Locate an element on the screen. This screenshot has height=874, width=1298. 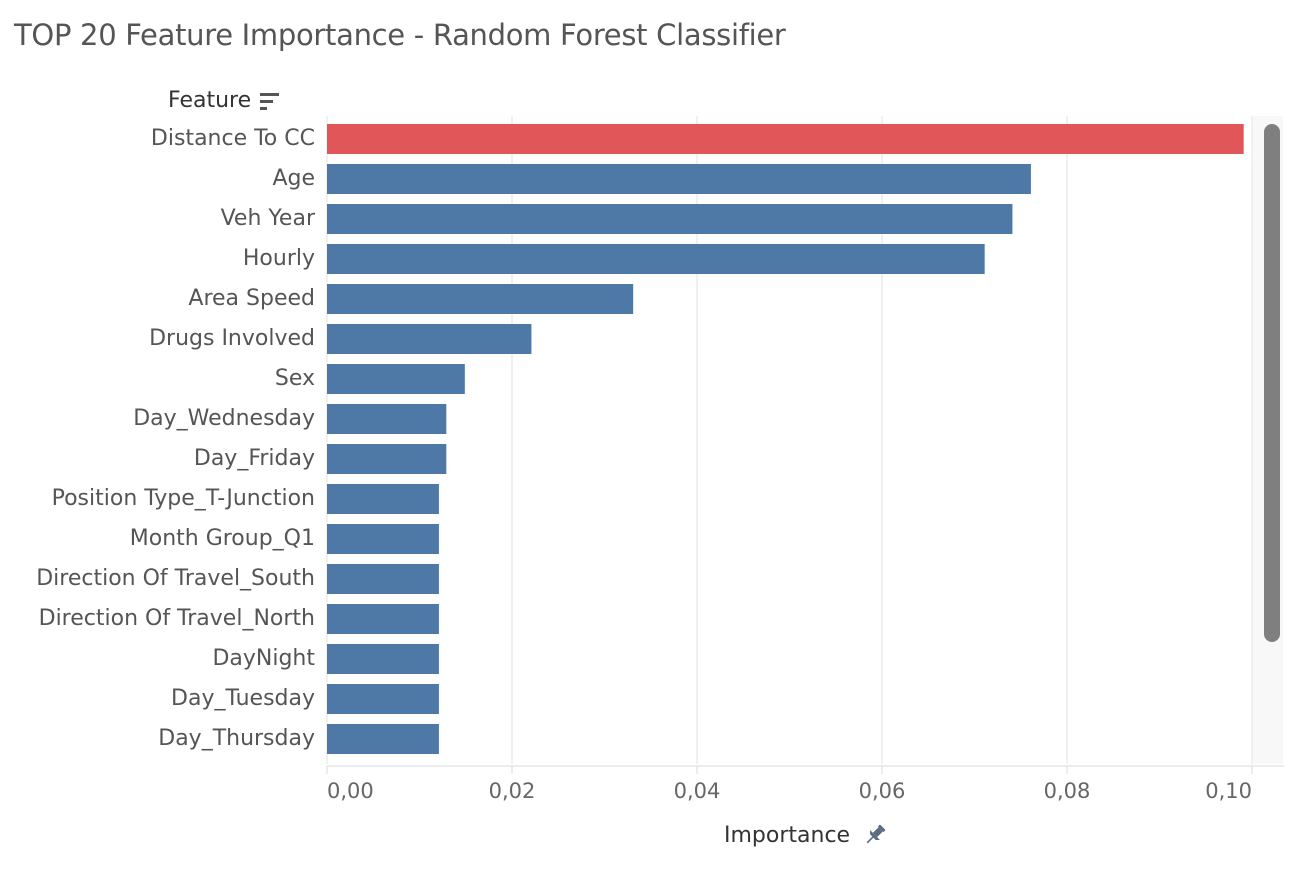
x-tick-label: 0,00 is located at coordinates (350, 791).